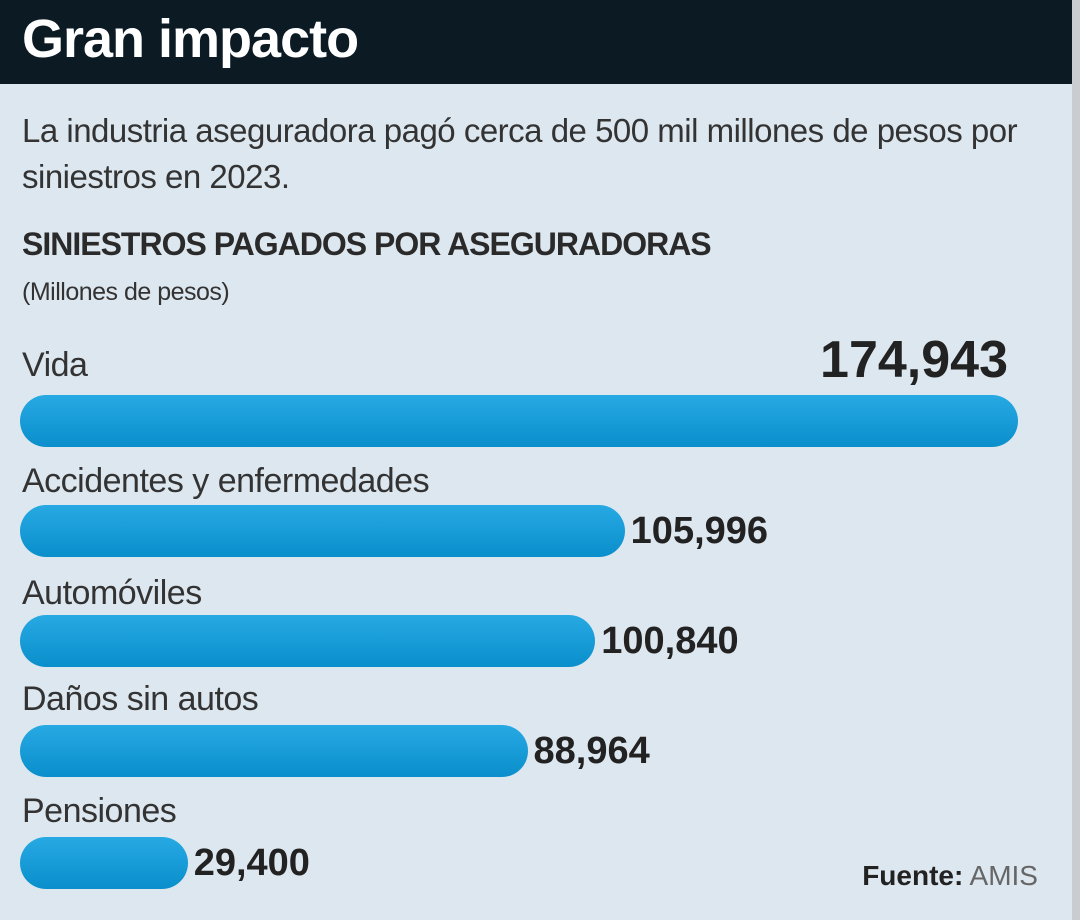 Image resolution: width=1080 pixels, height=920 pixels. What do you see at coordinates (536, 42) in the screenshot?
I see `header-bar: Gran impacto` at bounding box center [536, 42].